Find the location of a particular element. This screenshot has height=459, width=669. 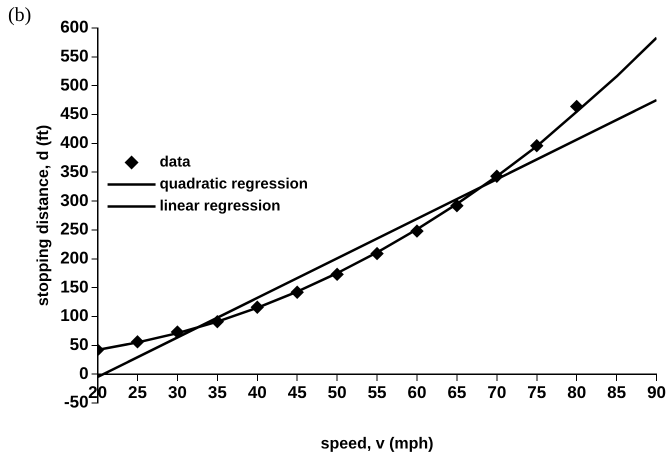

x-tick-label: 40 is located at coordinates (257, 392).